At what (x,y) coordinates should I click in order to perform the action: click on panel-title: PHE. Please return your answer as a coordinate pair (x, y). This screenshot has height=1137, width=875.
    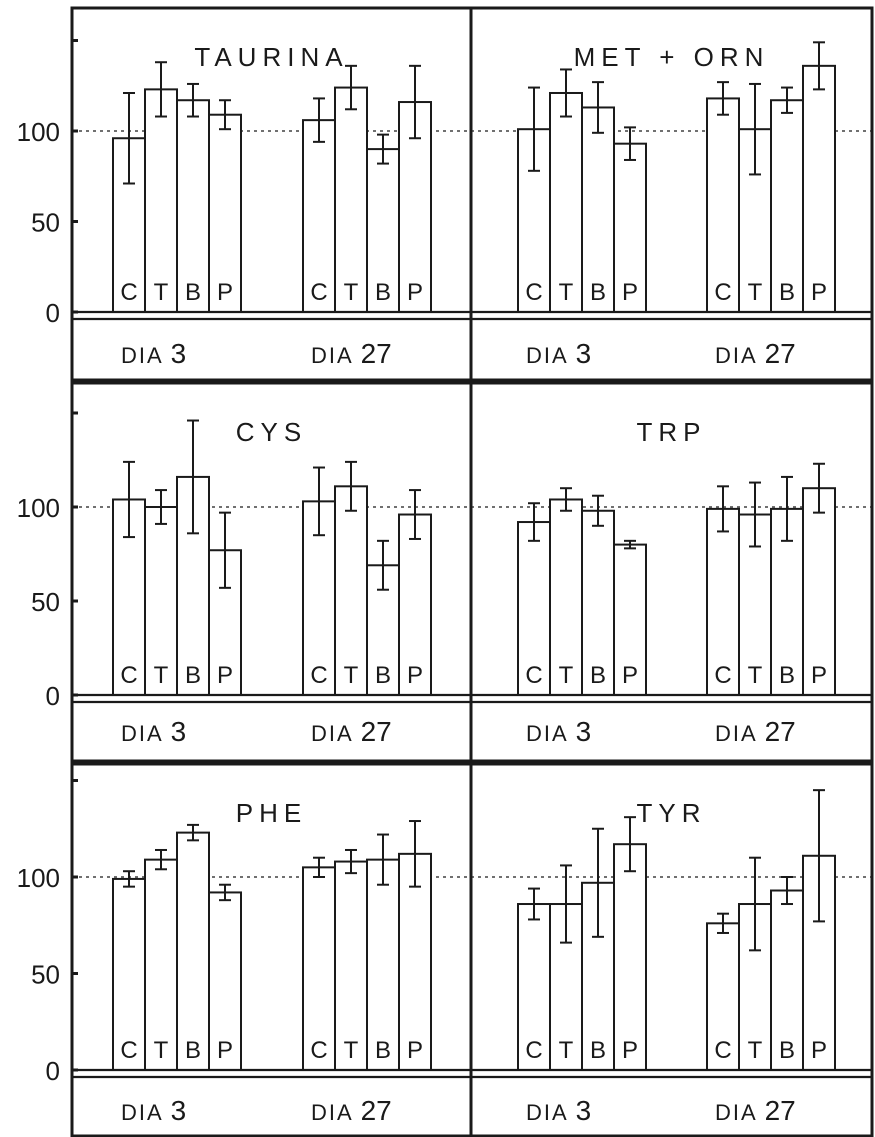
    Looking at the image, I should click on (271, 813).